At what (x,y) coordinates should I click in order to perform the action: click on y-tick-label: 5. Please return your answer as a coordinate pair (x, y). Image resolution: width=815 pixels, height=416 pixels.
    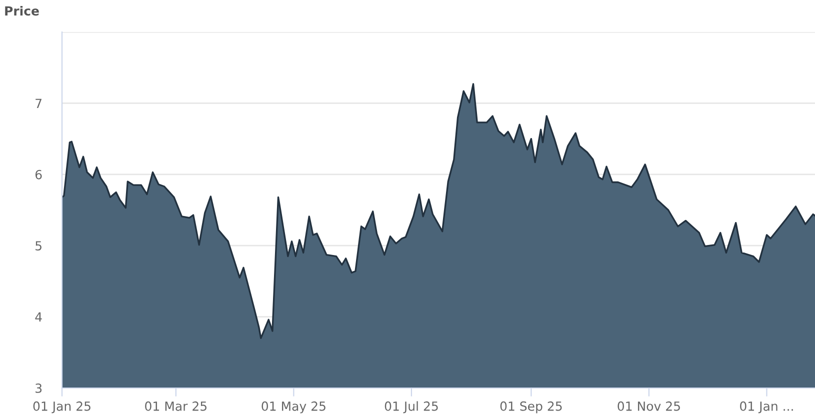
    Looking at the image, I should click on (39, 246).